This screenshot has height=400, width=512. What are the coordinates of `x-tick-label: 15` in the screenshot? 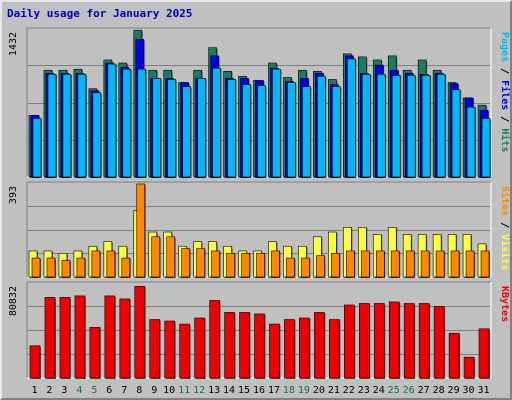 It's located at (244, 390).